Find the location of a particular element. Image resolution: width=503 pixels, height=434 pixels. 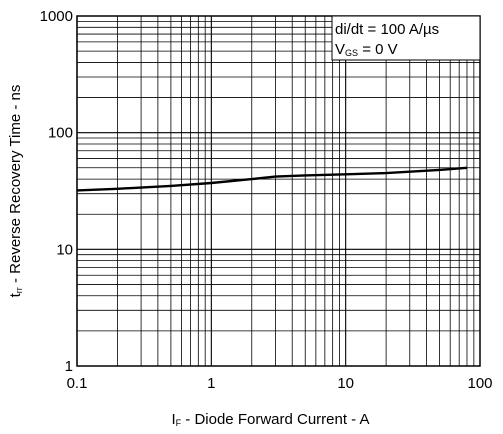

x-axis-label: IF - Diode Forward Current - A is located at coordinates (270, 419).